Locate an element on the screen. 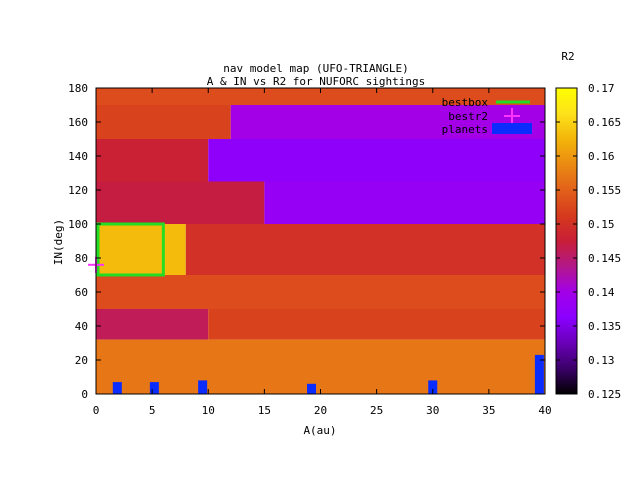  y-tick-label: 40 is located at coordinates (81, 326).